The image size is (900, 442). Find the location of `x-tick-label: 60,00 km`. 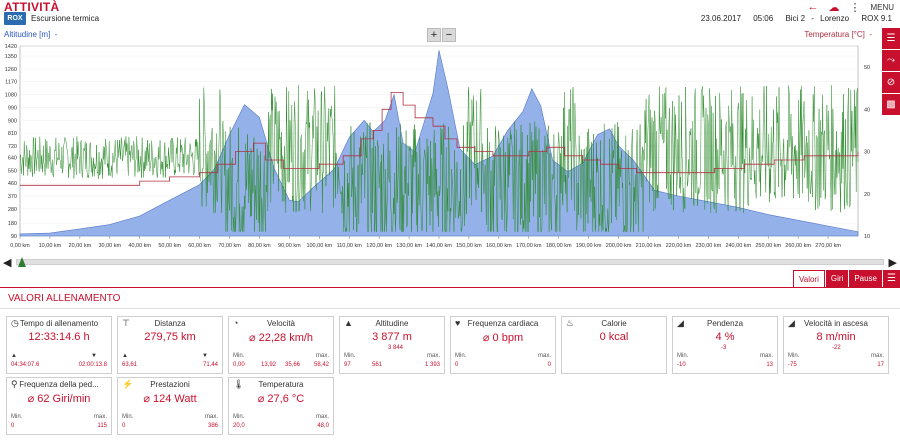

x-tick-label: 60,00 km is located at coordinates (199, 246).